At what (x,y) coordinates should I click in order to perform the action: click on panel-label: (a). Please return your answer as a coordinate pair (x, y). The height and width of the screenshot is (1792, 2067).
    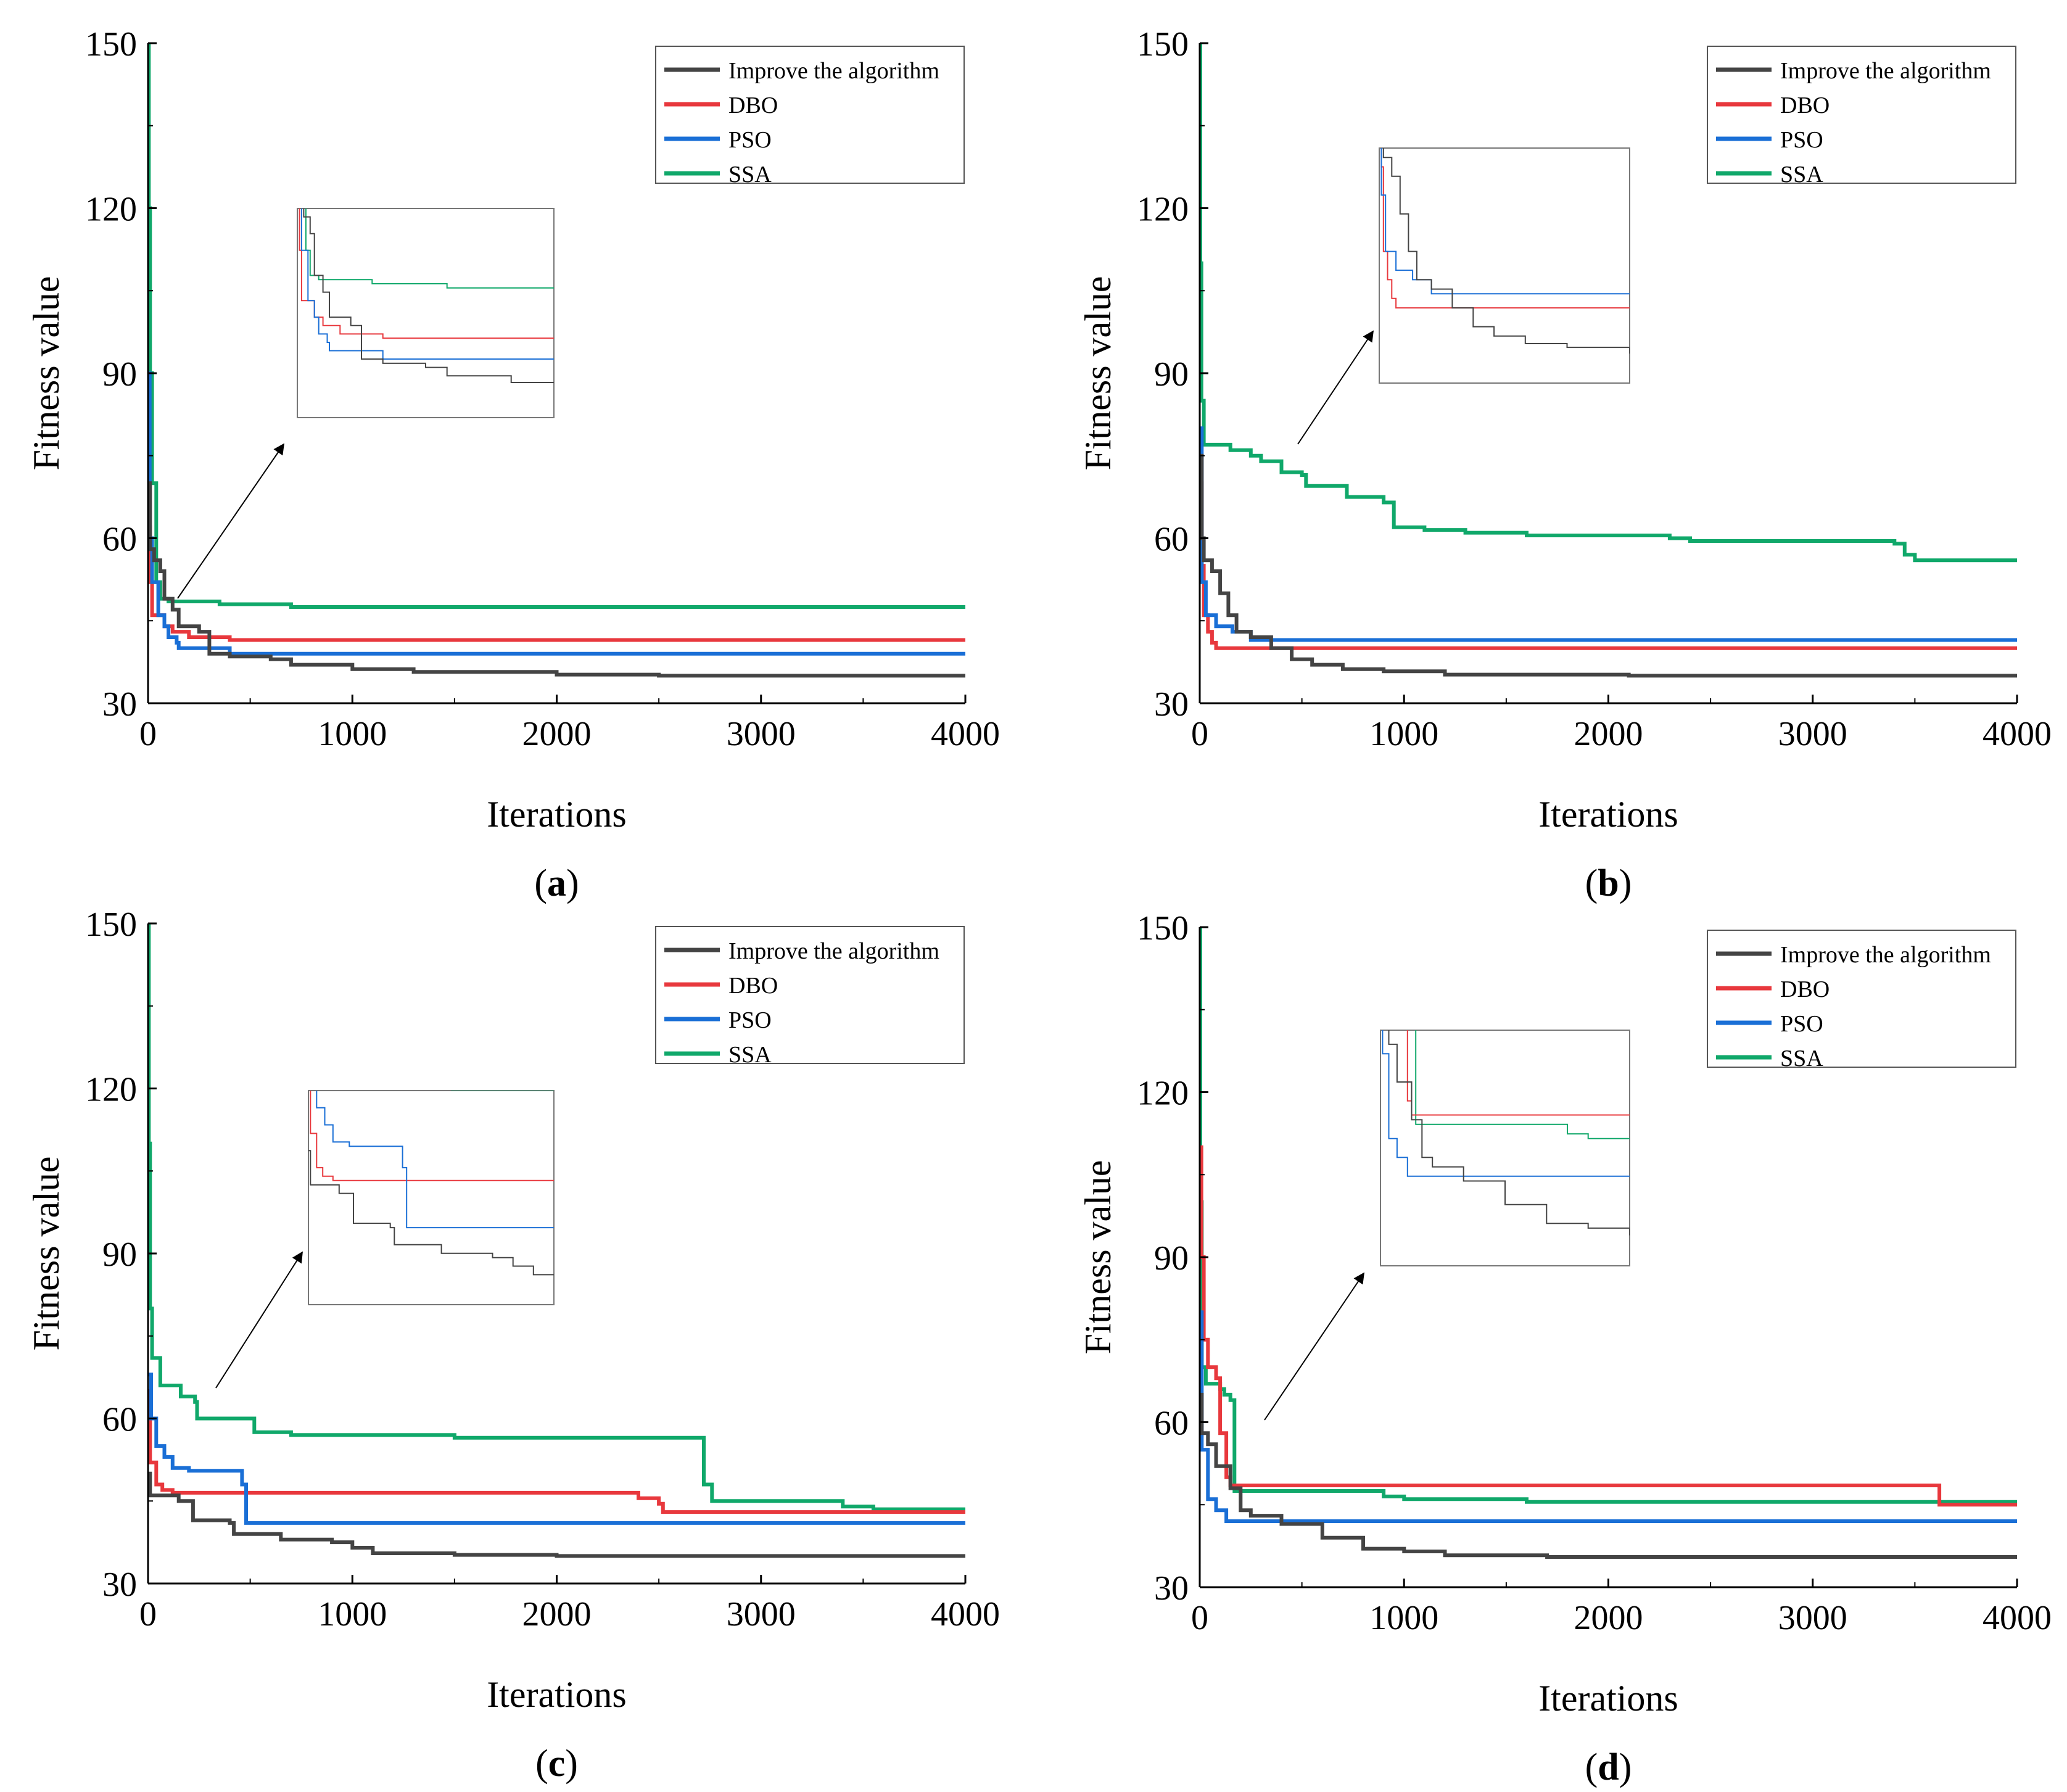
    Looking at the image, I should click on (556, 883).